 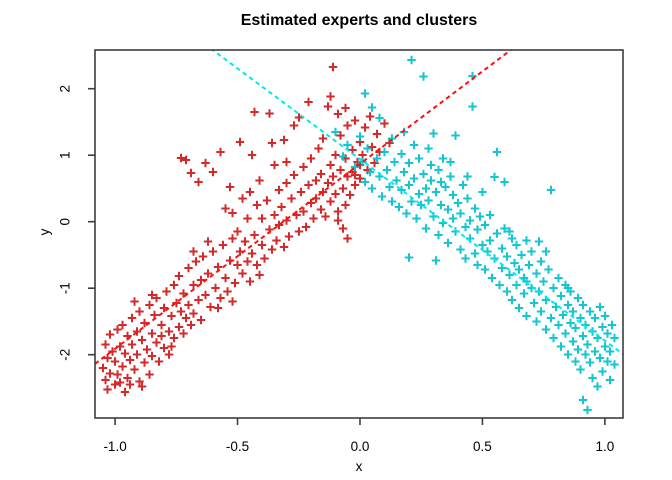 What do you see at coordinates (359, 20) in the screenshot?
I see `chart-title: Estimated experts and clusters` at bounding box center [359, 20].